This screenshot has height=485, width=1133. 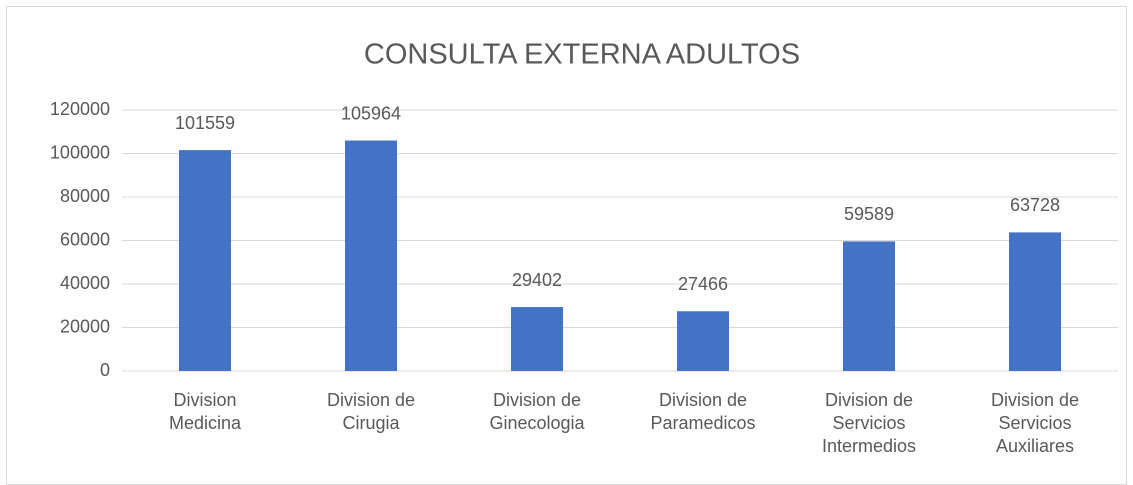 I want to click on y-tick-label: 40000, so click(x=85, y=283).